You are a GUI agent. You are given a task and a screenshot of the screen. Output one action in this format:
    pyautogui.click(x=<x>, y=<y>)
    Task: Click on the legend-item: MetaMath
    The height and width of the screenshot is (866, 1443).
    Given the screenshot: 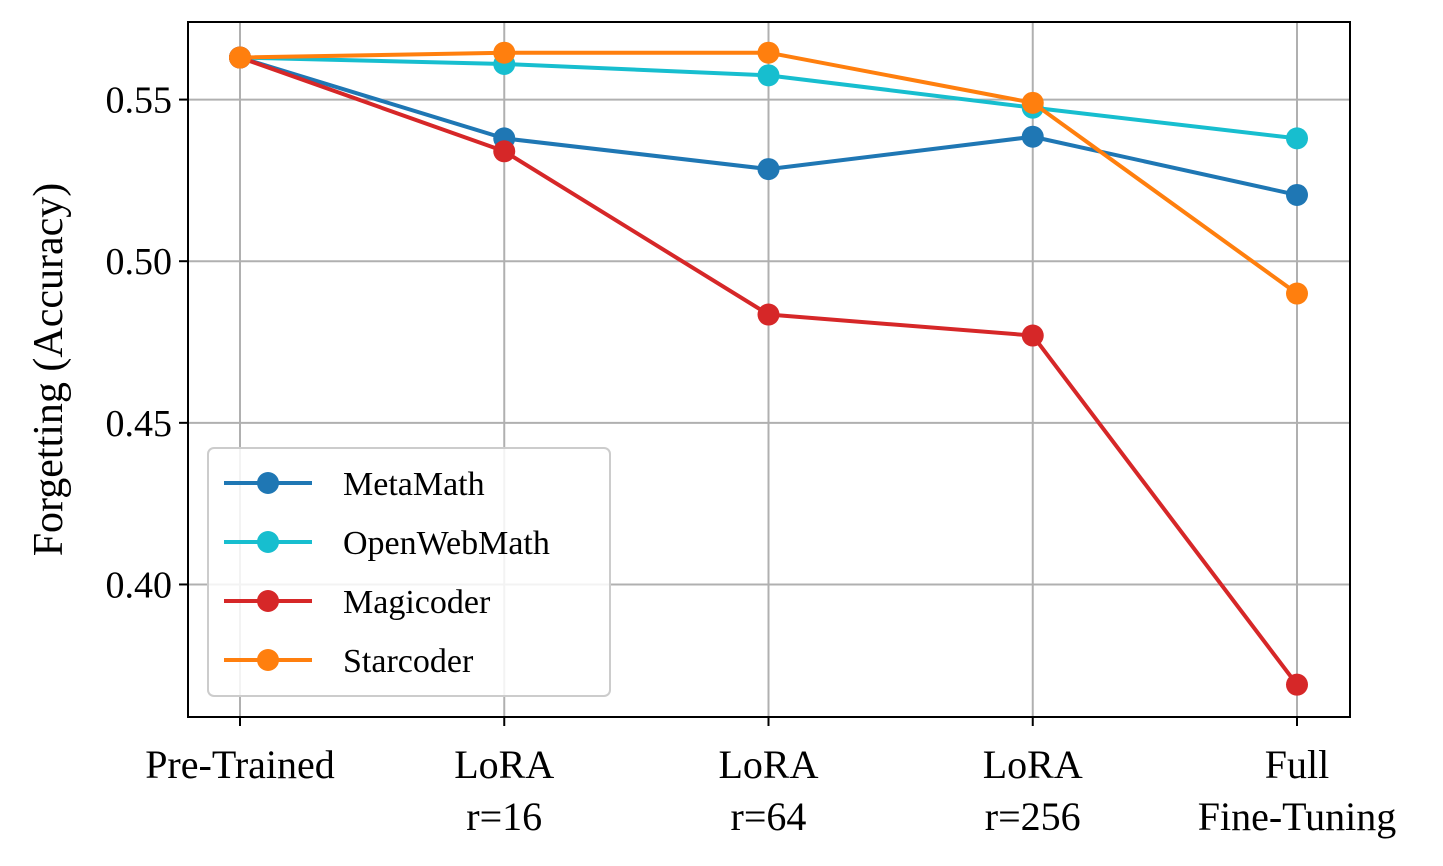 What is the action you would take?
    pyautogui.click(x=354, y=484)
    